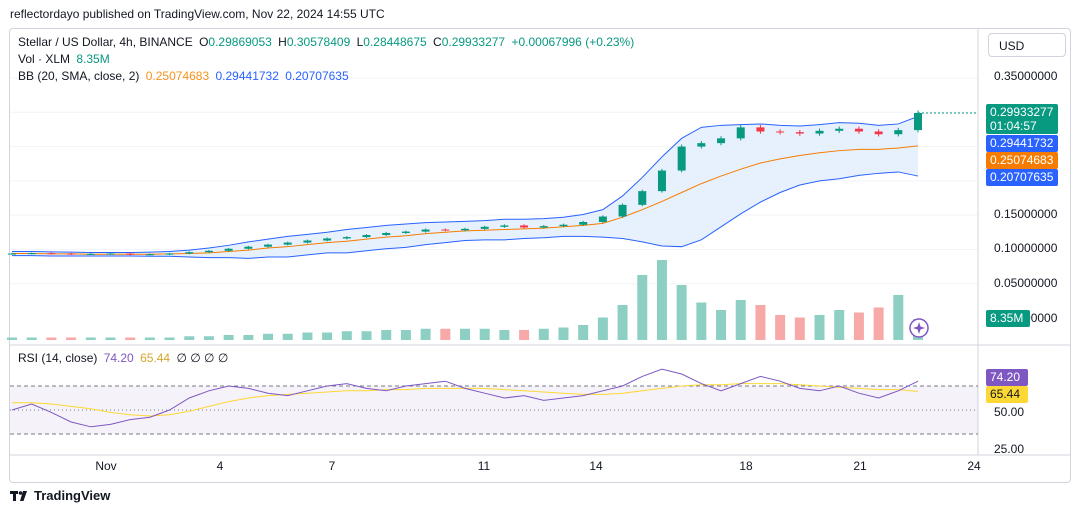  Describe the element at coordinates (204, 42) in the screenshot. I see `open-label: O` at that location.